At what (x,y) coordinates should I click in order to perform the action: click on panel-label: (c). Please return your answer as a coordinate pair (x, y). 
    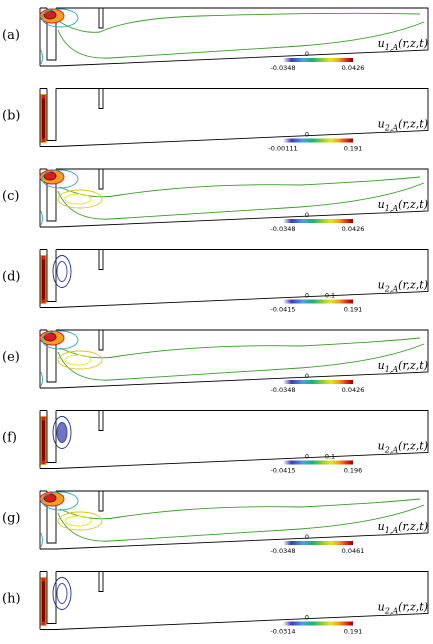
    Looking at the image, I should click on (10, 196).